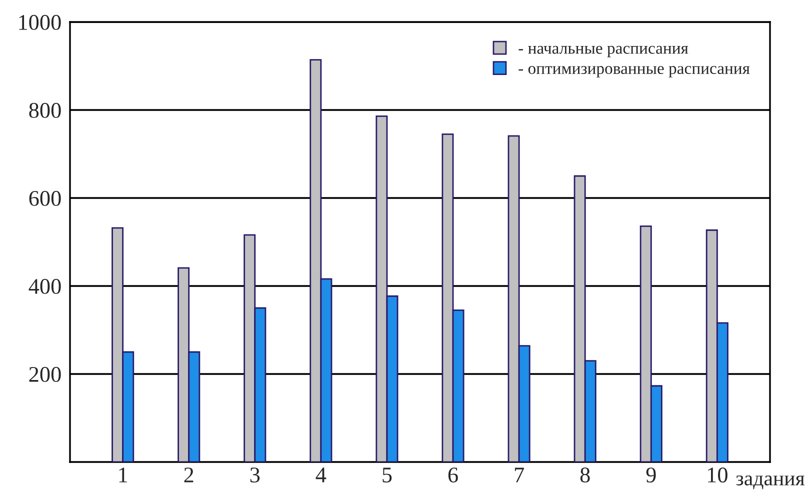 Image resolution: width=810 pixels, height=496 pixels. Describe the element at coordinates (123, 475) in the screenshot. I see `x-tick-label: 1` at that location.